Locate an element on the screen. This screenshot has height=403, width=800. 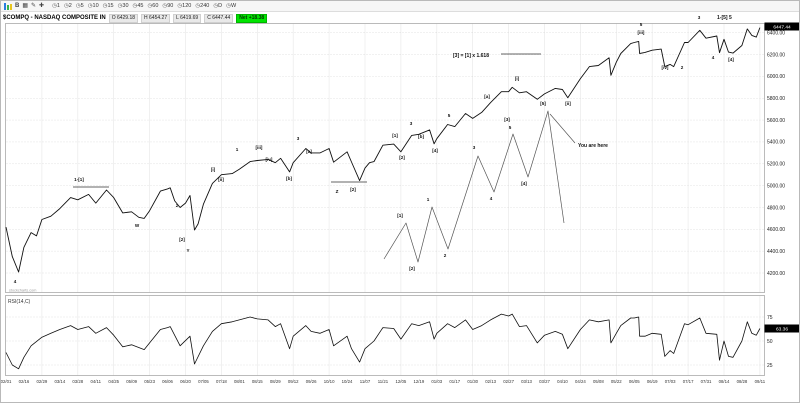
current-price-tag is located at coordinates (781, 26).